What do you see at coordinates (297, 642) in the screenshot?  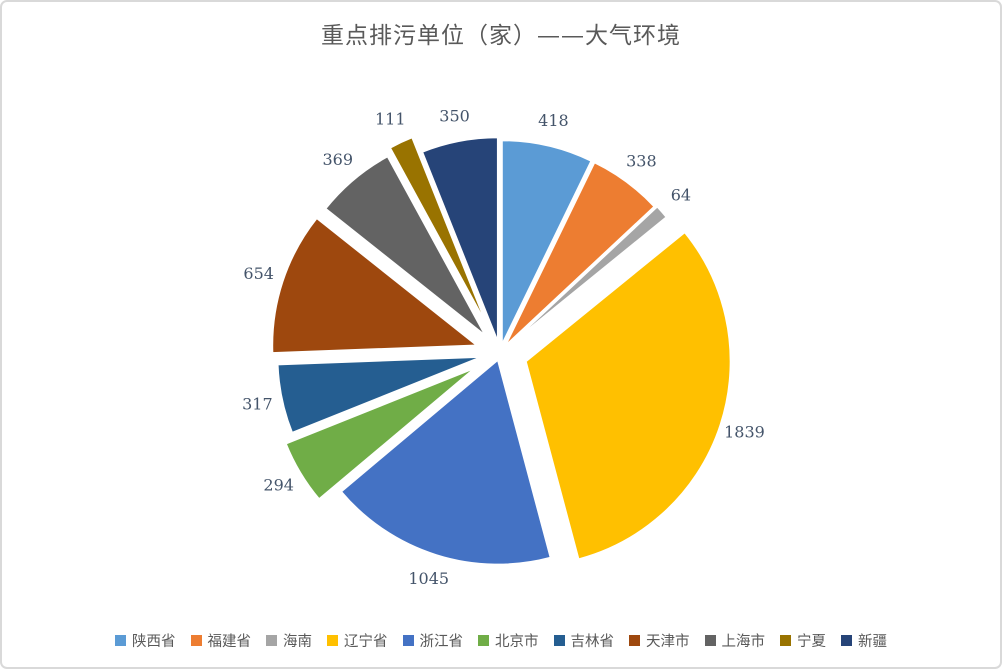 I see `legend-label-hainan: 海南` at bounding box center [297, 642].